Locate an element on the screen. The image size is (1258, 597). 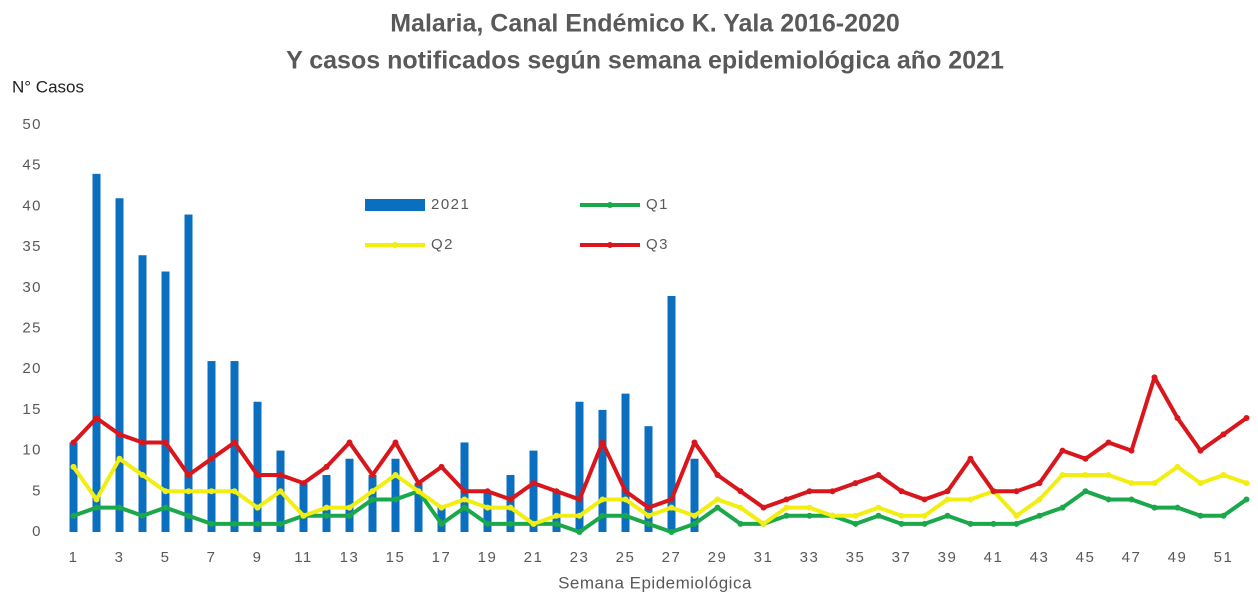
legend-label: Q2 is located at coordinates (442, 244).